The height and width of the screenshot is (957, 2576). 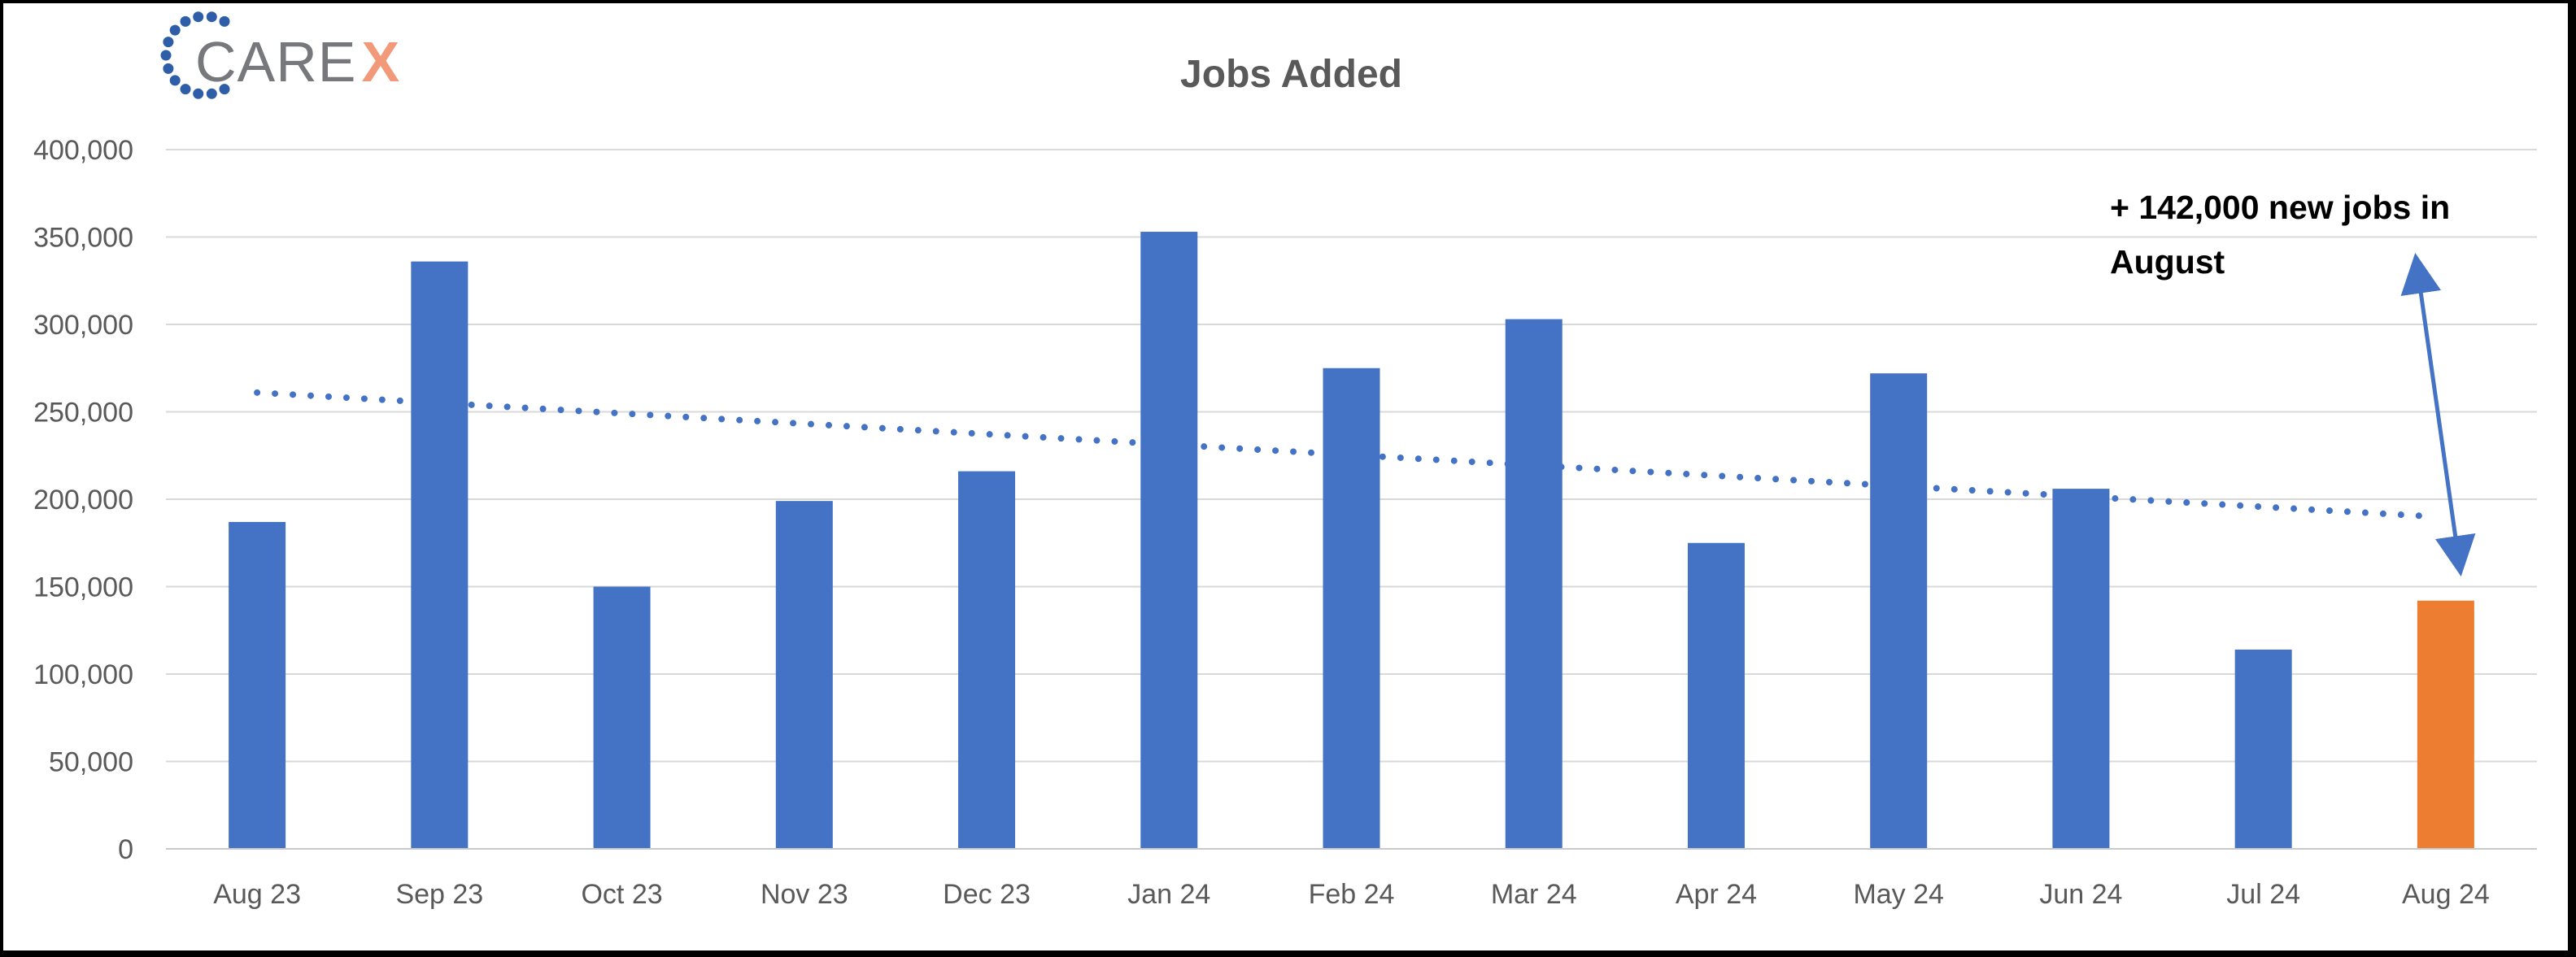 What do you see at coordinates (2446, 894) in the screenshot?
I see `x-tick-label: Aug 24` at bounding box center [2446, 894].